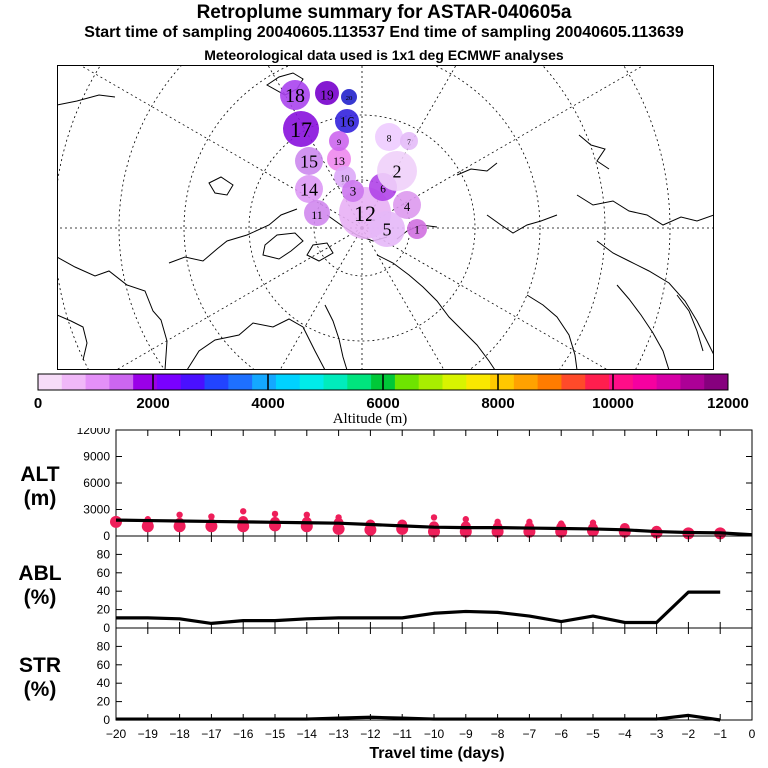  What do you see at coordinates (96, 457) in the screenshot?
I see `y-tick-label: 9000` at bounding box center [96, 457].